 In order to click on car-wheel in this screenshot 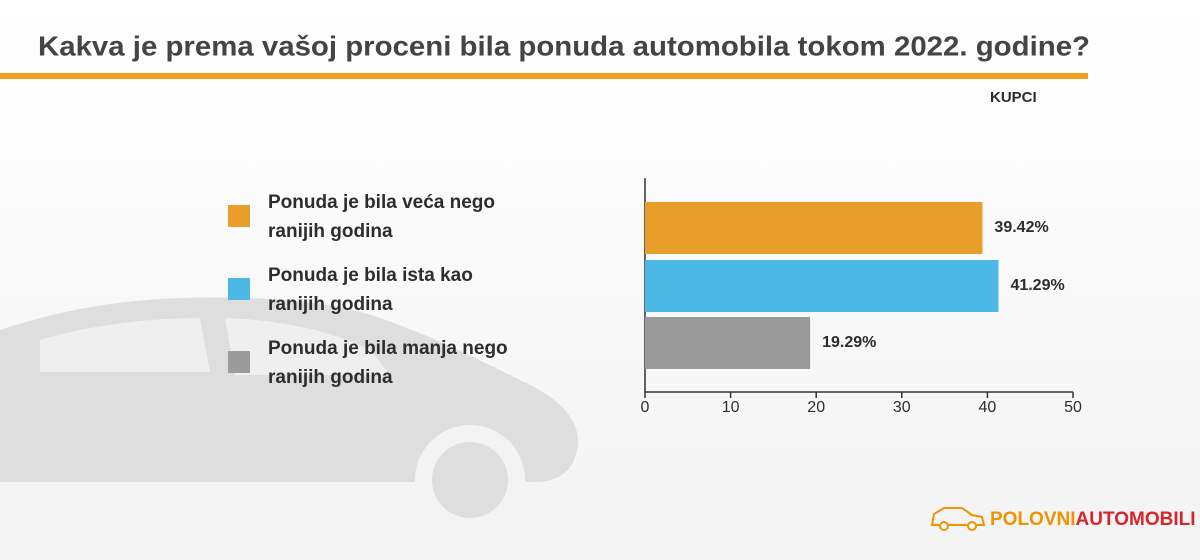, I will do `click(470, 480)`.